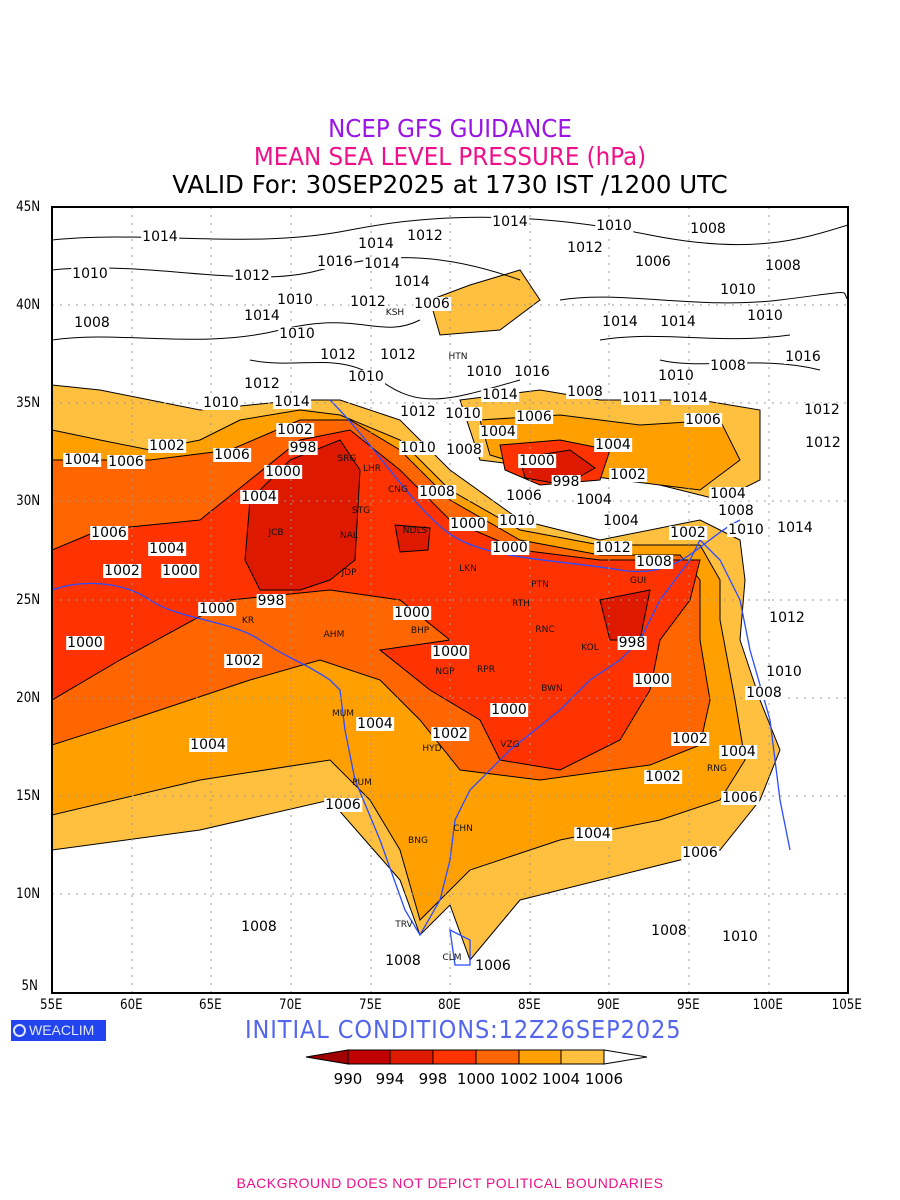  I want to click on lon-label: 80E, so click(449, 1005).